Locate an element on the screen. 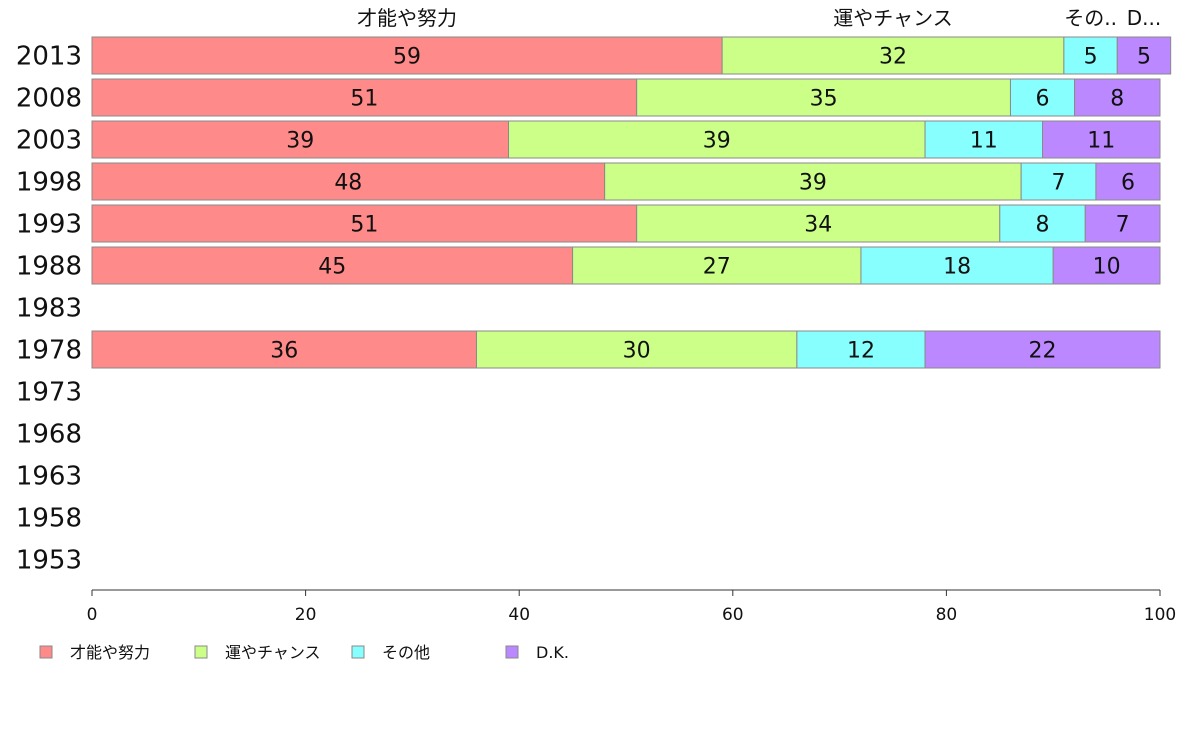 The width and height of the screenshot is (1188, 736). year-label: 1968 is located at coordinates (49, 435).